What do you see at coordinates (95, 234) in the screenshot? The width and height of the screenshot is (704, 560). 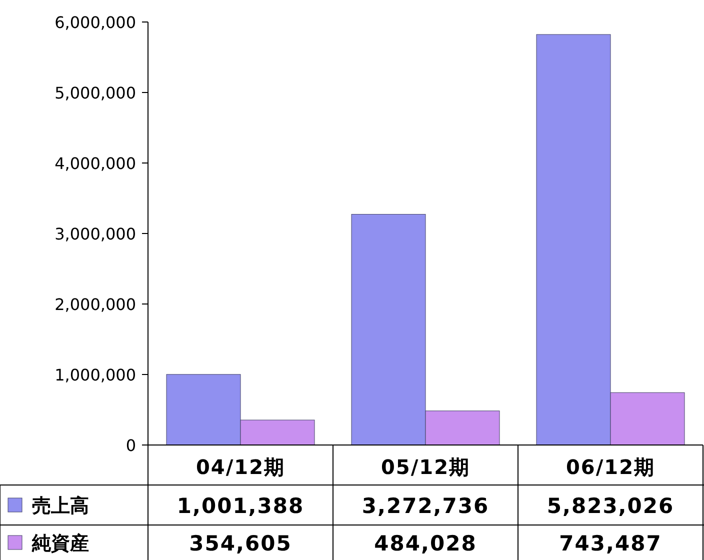 I see `y-tick-label: 3,000,000` at bounding box center [95, 234].